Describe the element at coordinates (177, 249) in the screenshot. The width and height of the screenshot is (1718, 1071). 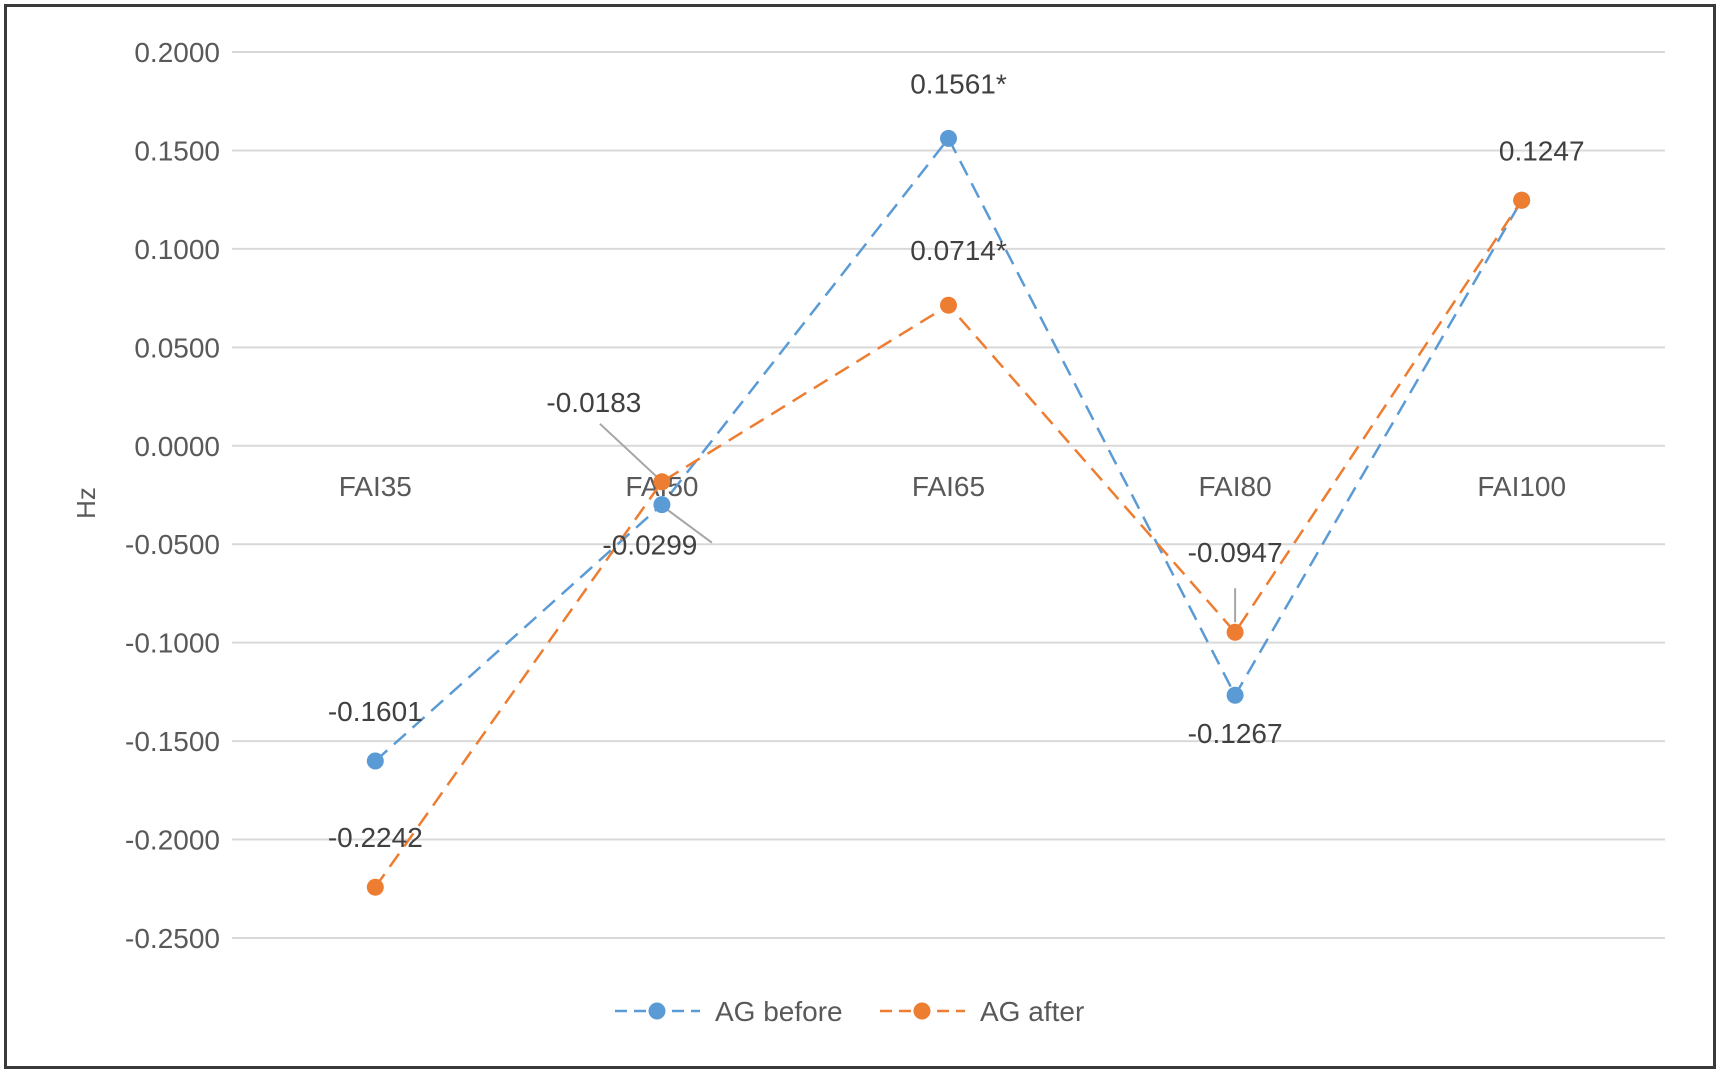
I see `y-tick-label: 0.1000` at that location.